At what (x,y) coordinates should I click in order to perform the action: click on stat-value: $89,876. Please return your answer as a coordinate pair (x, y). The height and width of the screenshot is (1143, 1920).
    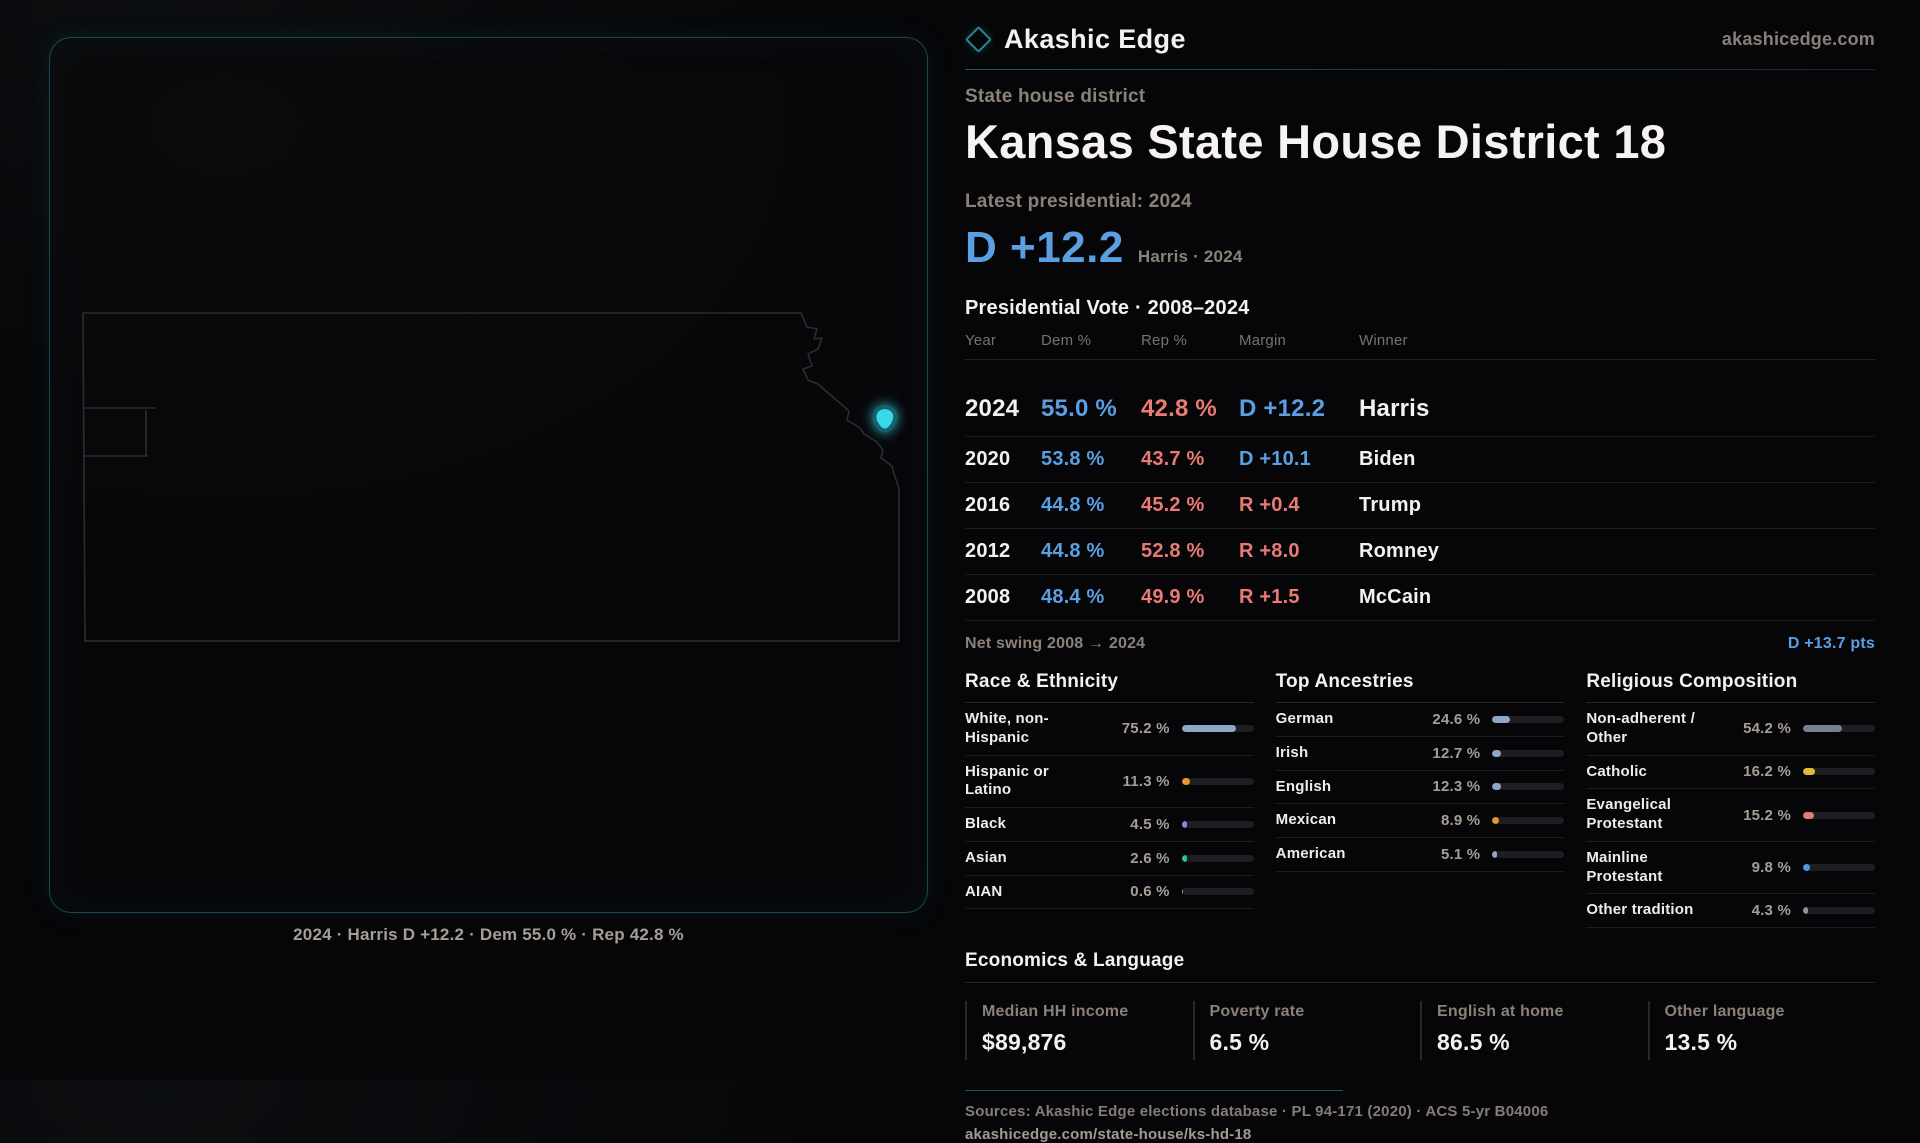
    Looking at the image, I should click on (1024, 1042).